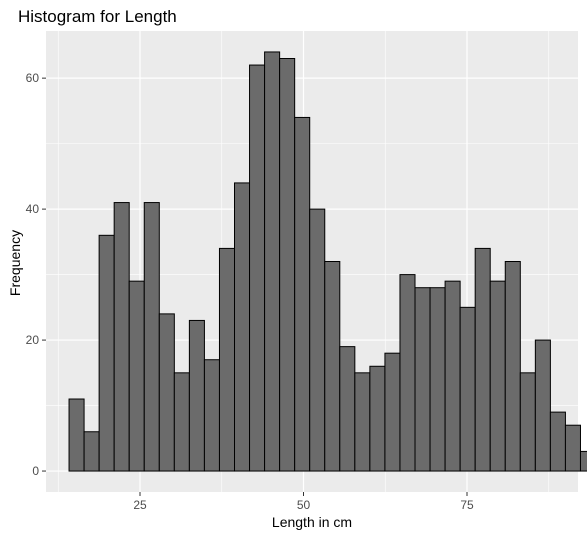  I want to click on x-axis: 25 50 75, so click(303, 502).